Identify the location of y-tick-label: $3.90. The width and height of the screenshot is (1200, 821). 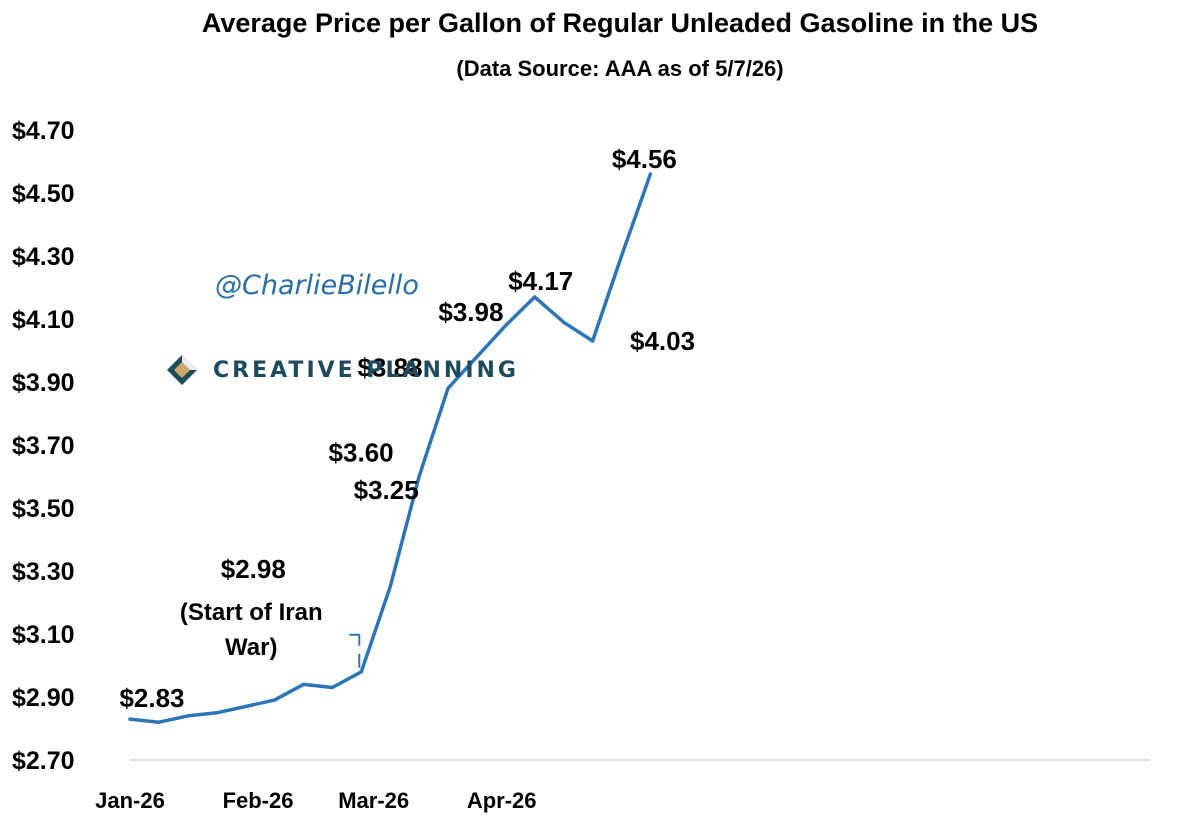
(43, 383).